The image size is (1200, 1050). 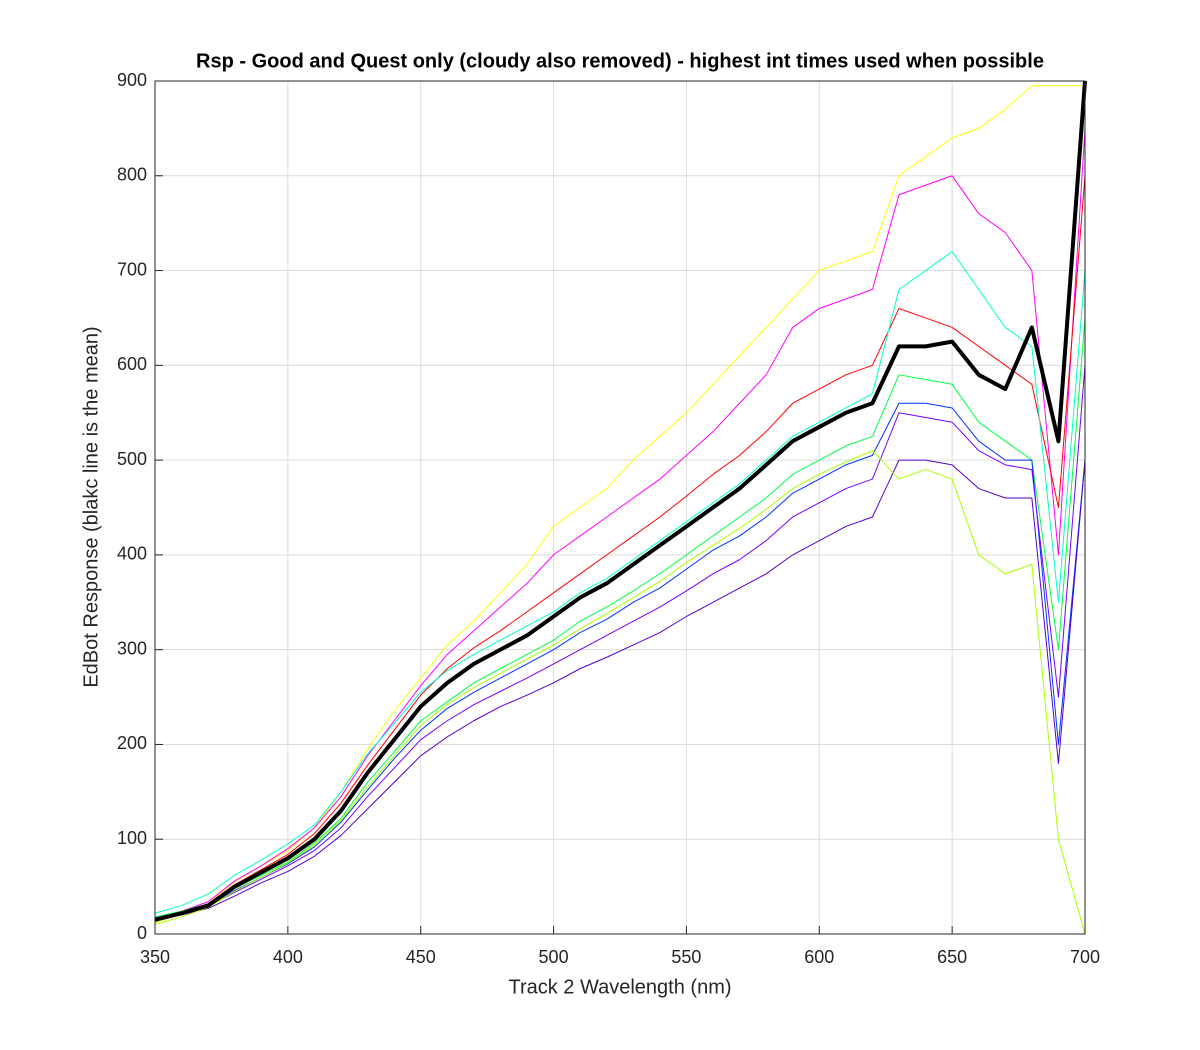 I want to click on x-tick-label: 550, so click(x=686, y=957).